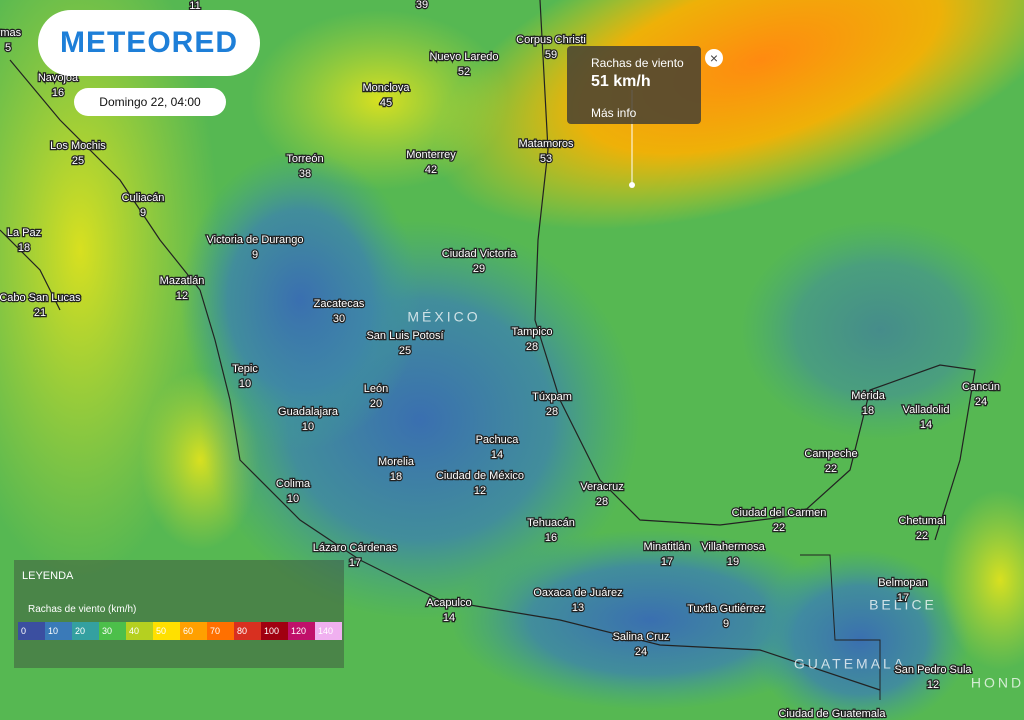  What do you see at coordinates (431, 155) in the screenshot?
I see `city-name: Monterrey` at bounding box center [431, 155].